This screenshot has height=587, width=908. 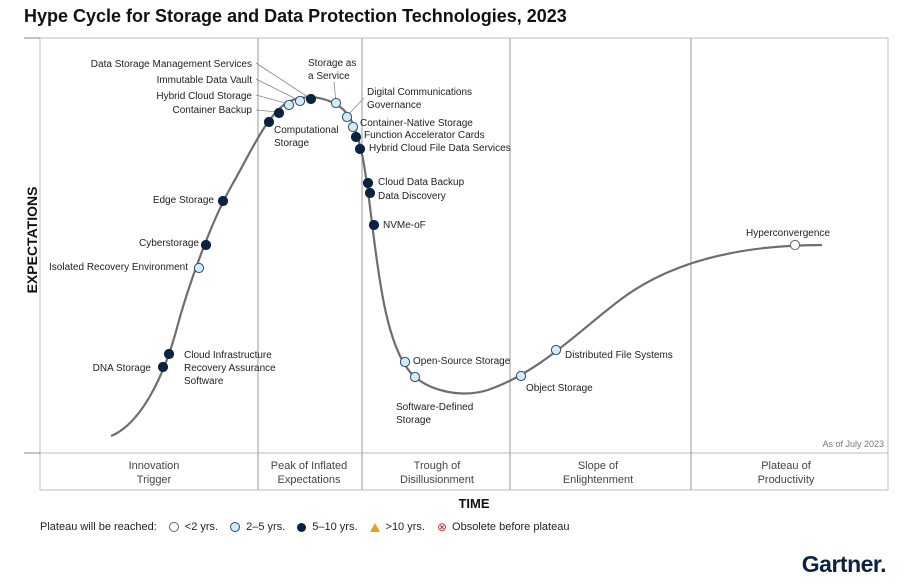 I want to click on legend-label: 2–5 yrs., so click(x=266, y=527).